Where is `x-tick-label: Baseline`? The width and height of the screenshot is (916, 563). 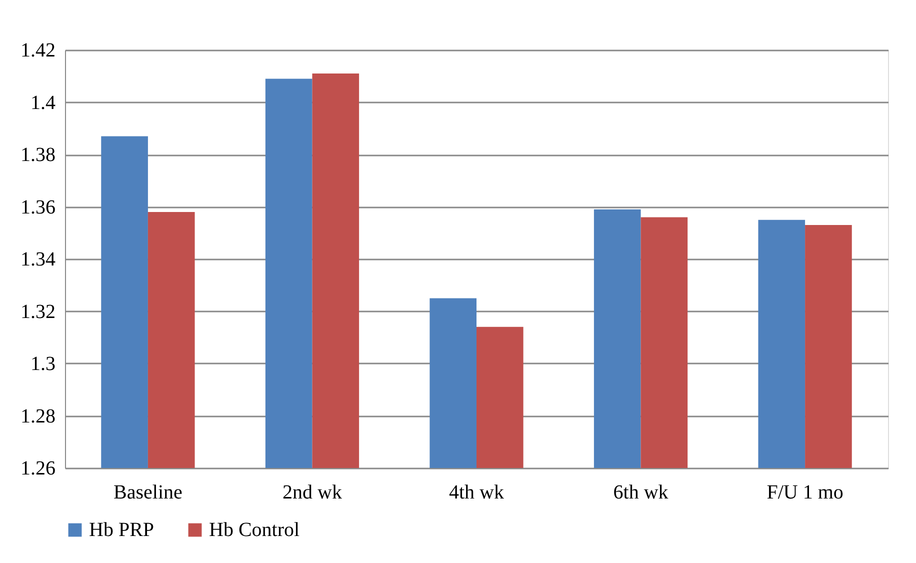 x-tick-label: Baseline is located at coordinates (148, 493).